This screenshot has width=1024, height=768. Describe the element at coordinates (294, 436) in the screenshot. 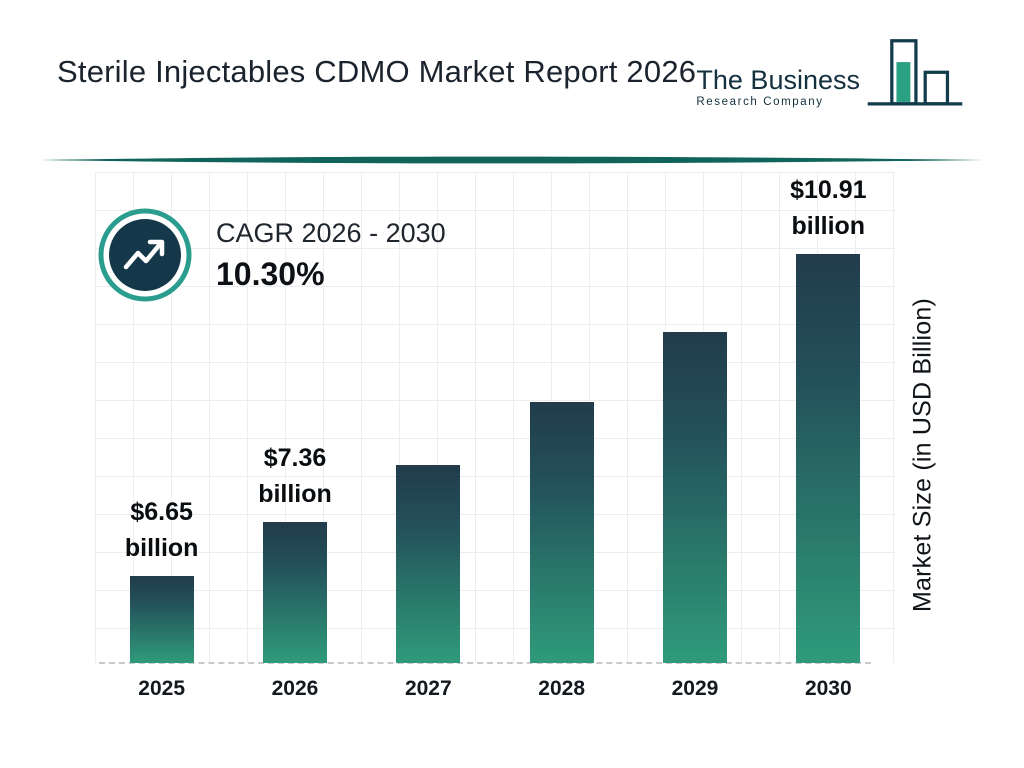

I see `bar-column: $7.36 billion 2026` at that location.